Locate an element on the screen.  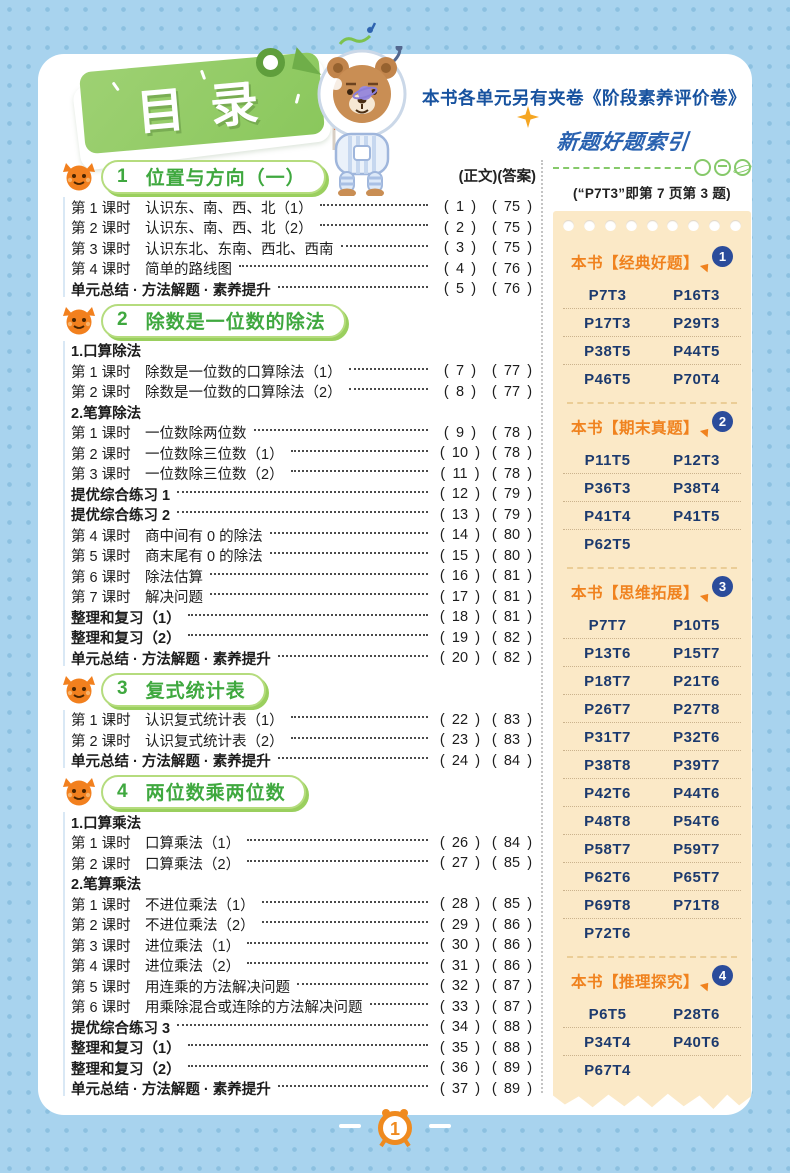
question-code: P41T5 is located at coordinates (696, 516).